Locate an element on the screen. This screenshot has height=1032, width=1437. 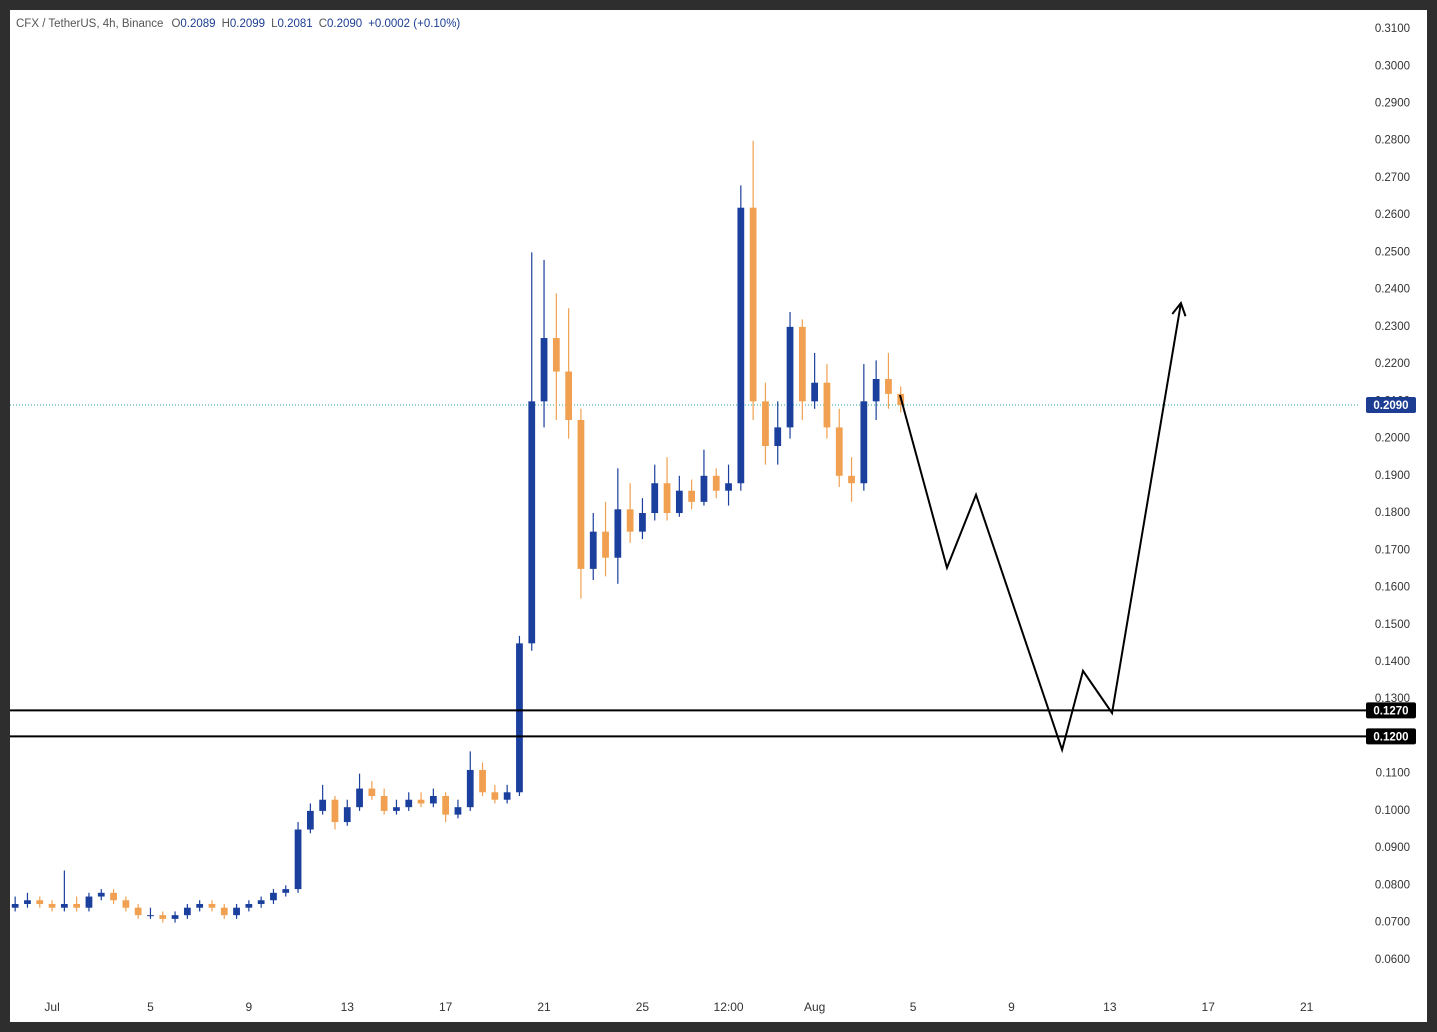
y-tick-label: 0.1300 is located at coordinates (1392, 699).